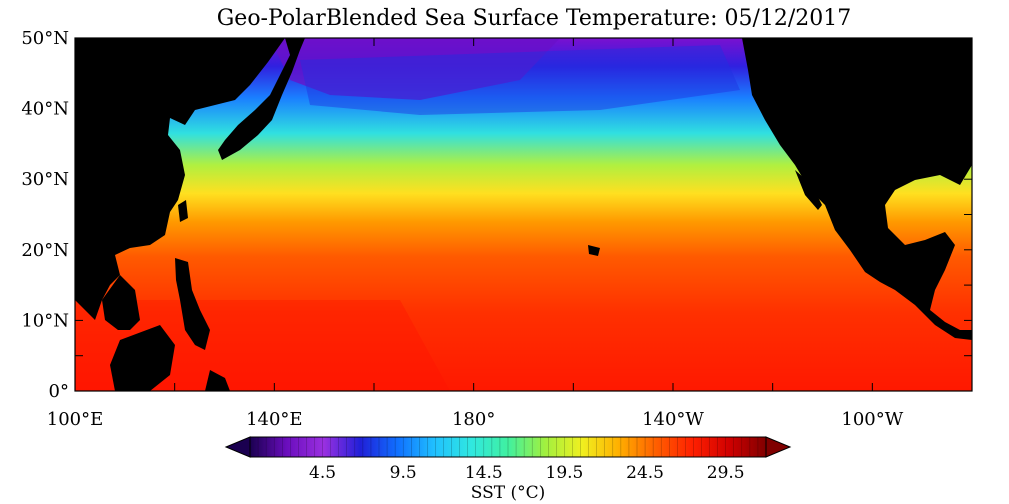 This screenshot has height=504, width=1009. I want to click on colorbar-label: SST (°C), so click(508, 493).